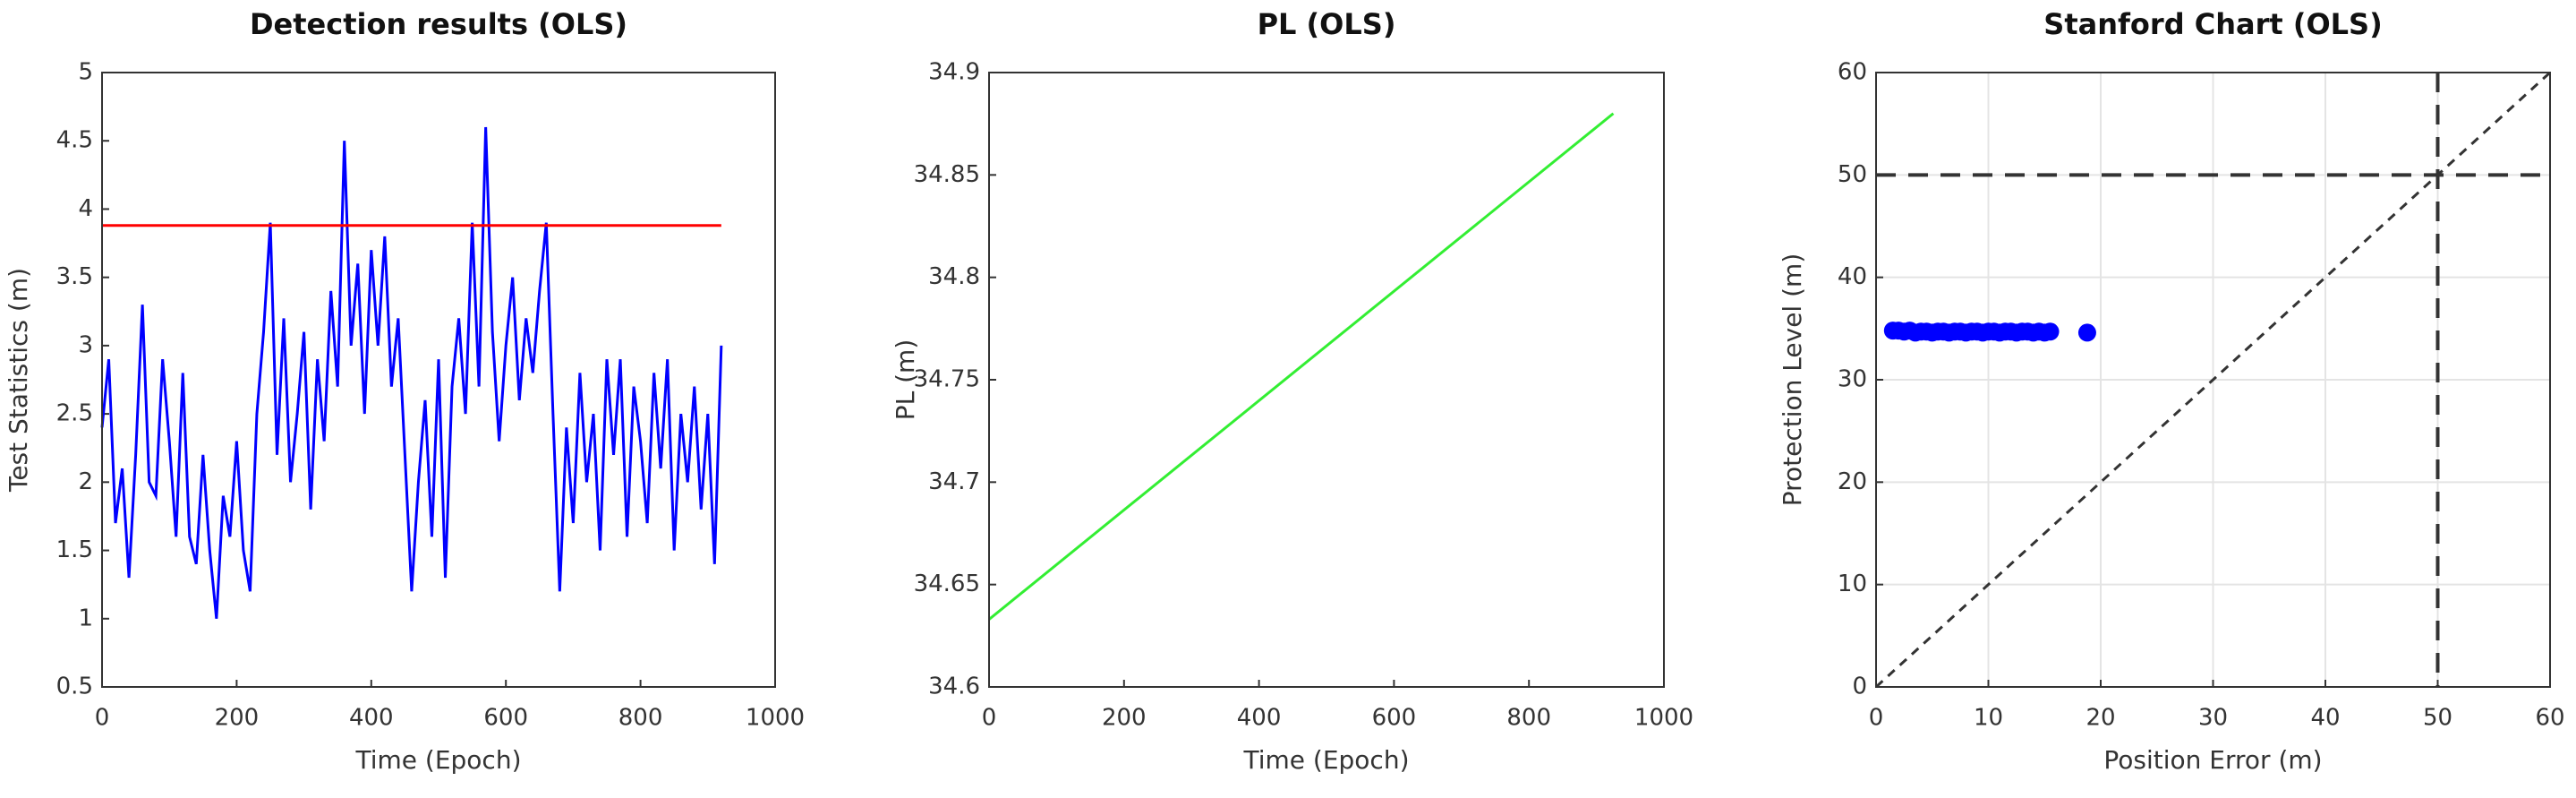 This screenshot has width=2576, height=798. What do you see at coordinates (1852, 482) in the screenshot?
I see `y-tick-label: 20` at bounding box center [1852, 482].